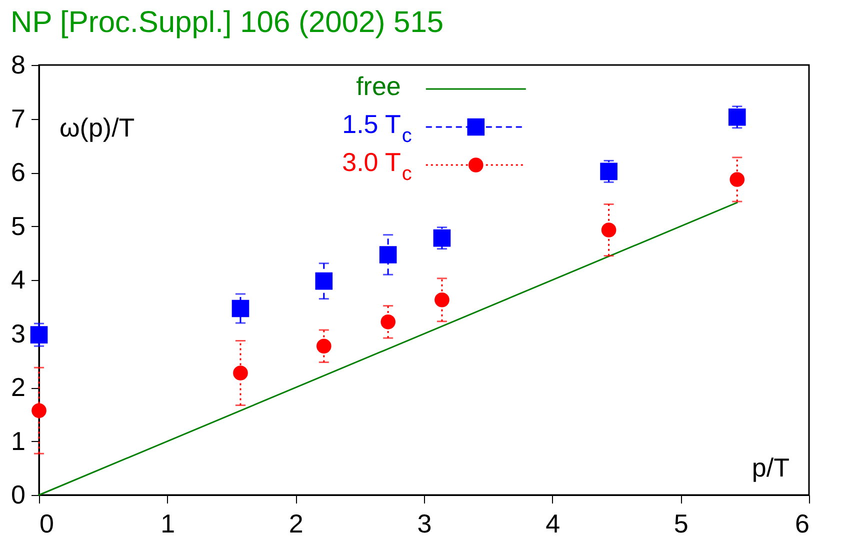  What do you see at coordinates (18, 118) in the screenshot?
I see `y-tick-label: 7` at bounding box center [18, 118].